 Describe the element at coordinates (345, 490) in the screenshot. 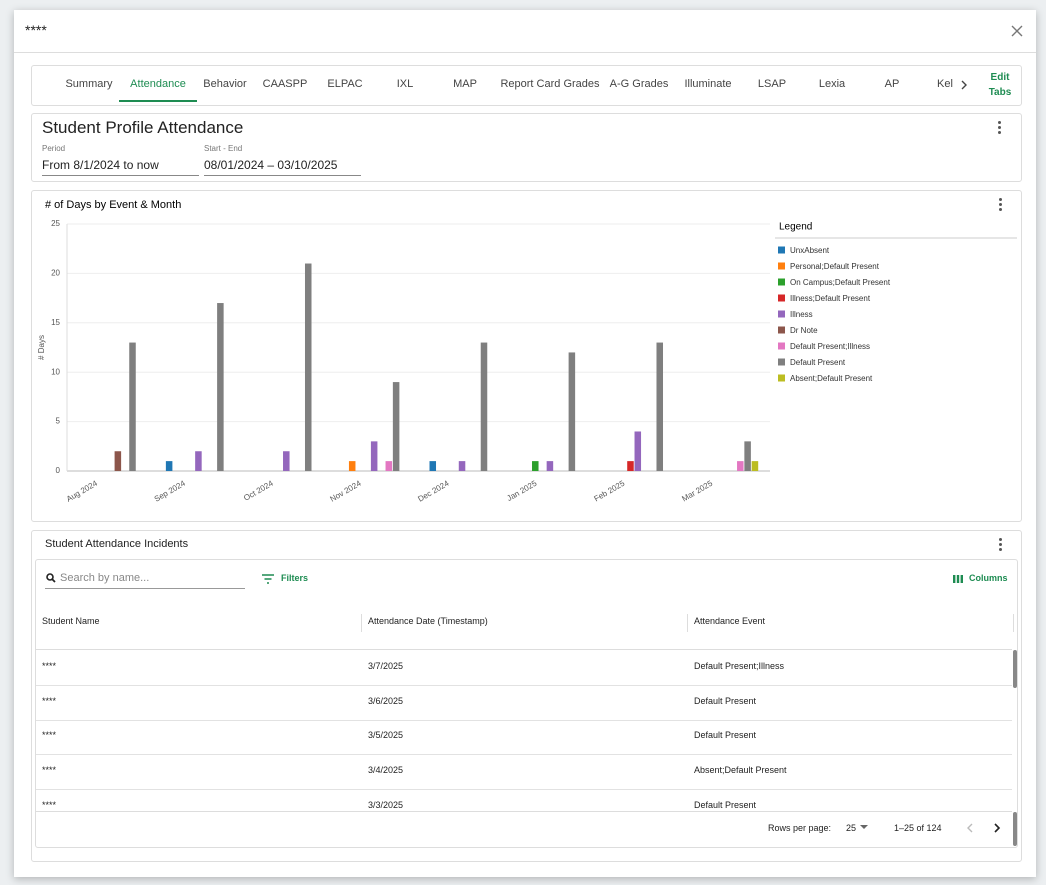

I see `x-tick-label: Nov 2024` at that location.